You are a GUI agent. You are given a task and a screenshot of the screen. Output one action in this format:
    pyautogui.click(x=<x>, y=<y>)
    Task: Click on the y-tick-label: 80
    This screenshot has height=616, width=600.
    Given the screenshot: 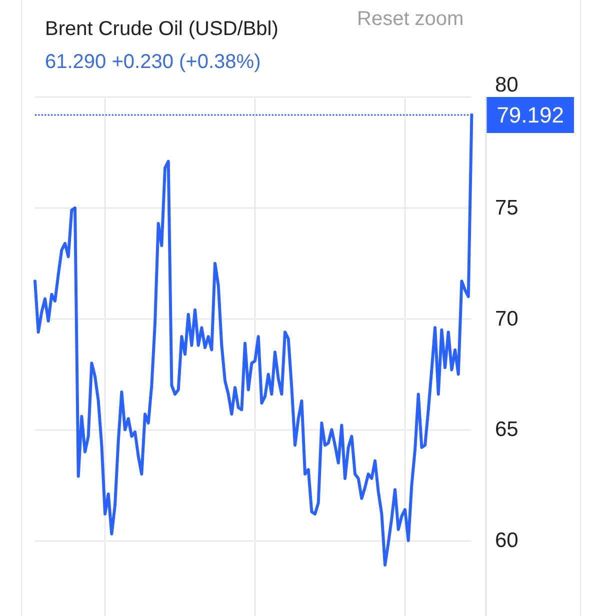 What is the action you would take?
    pyautogui.click(x=506, y=85)
    